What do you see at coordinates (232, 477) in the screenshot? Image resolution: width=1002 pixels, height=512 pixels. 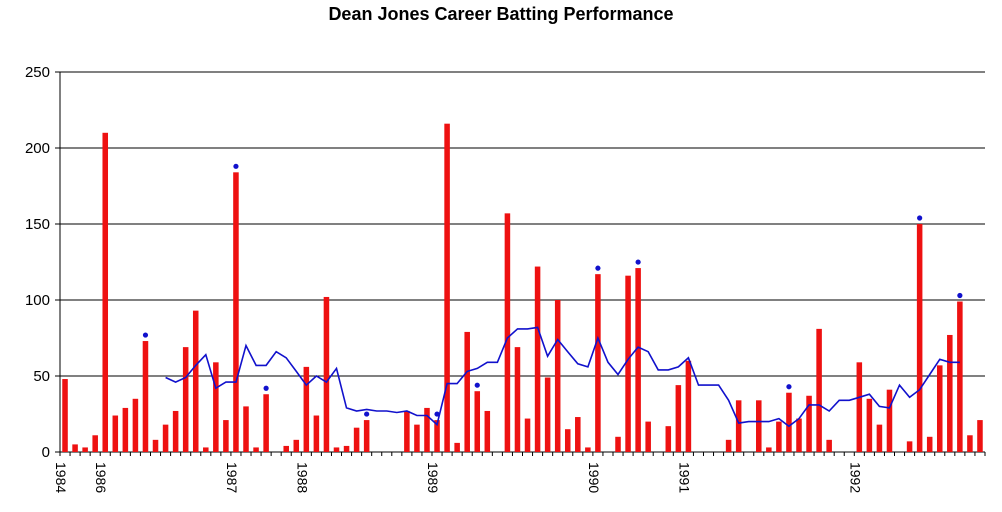 I see `x-tick-label-year: 1987` at bounding box center [232, 477].